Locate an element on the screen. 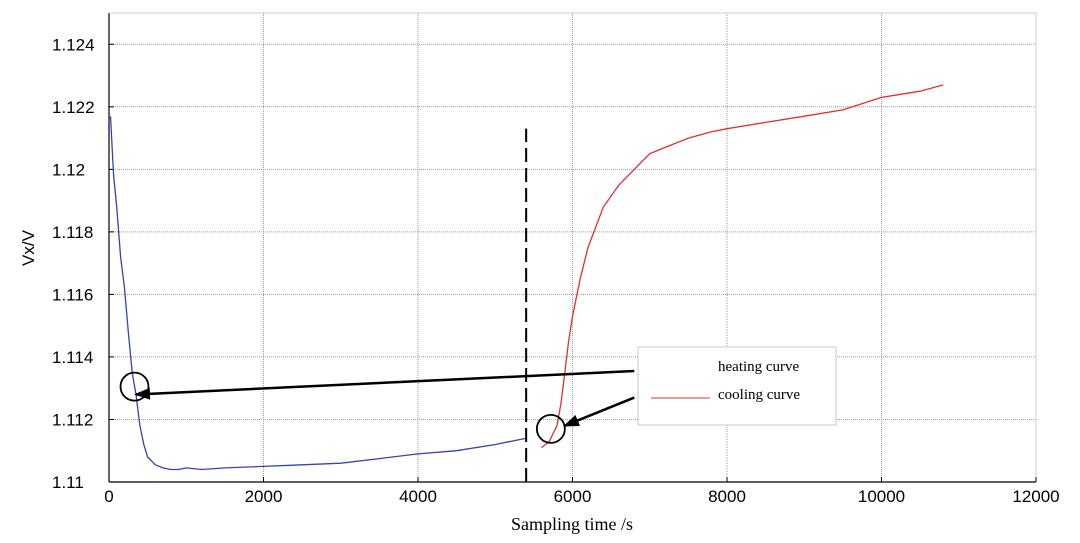 This screenshot has height=543, width=1080. y-tick-label: 1.124 is located at coordinates (73, 44).